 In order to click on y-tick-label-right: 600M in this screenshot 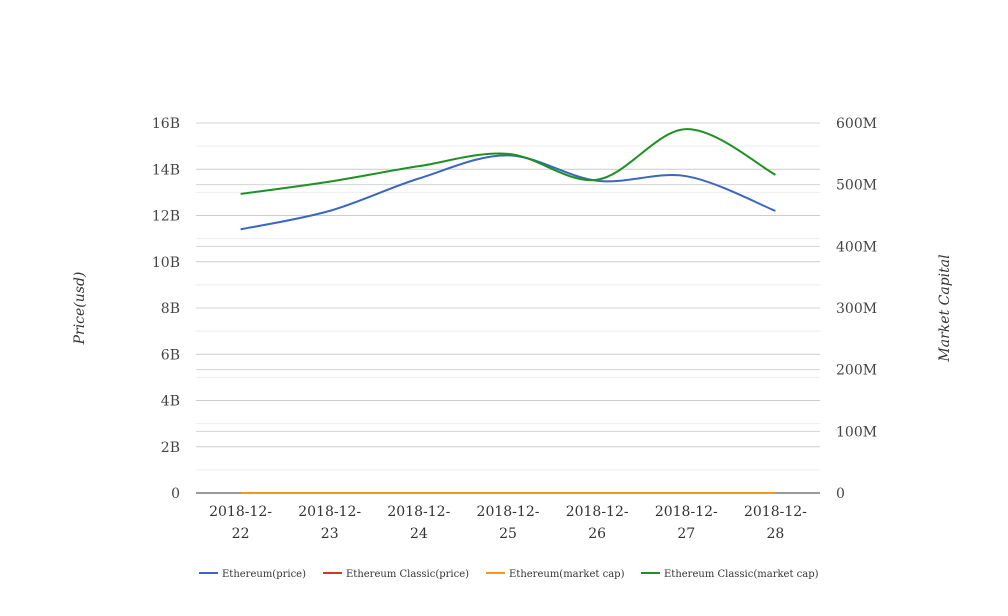, I will do `click(856, 124)`.